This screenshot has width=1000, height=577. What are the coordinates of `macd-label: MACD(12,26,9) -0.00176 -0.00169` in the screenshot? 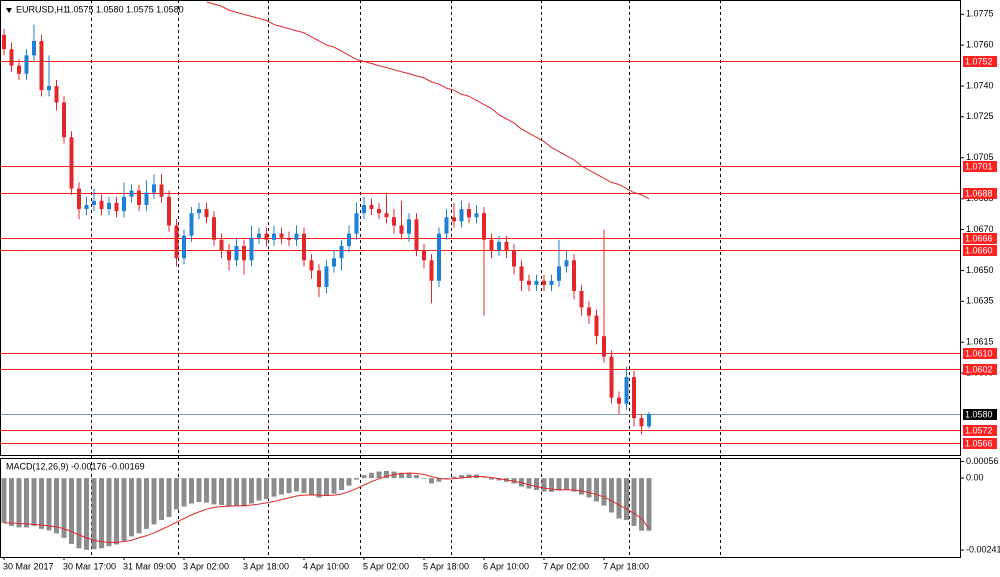 It's located at (75, 466).